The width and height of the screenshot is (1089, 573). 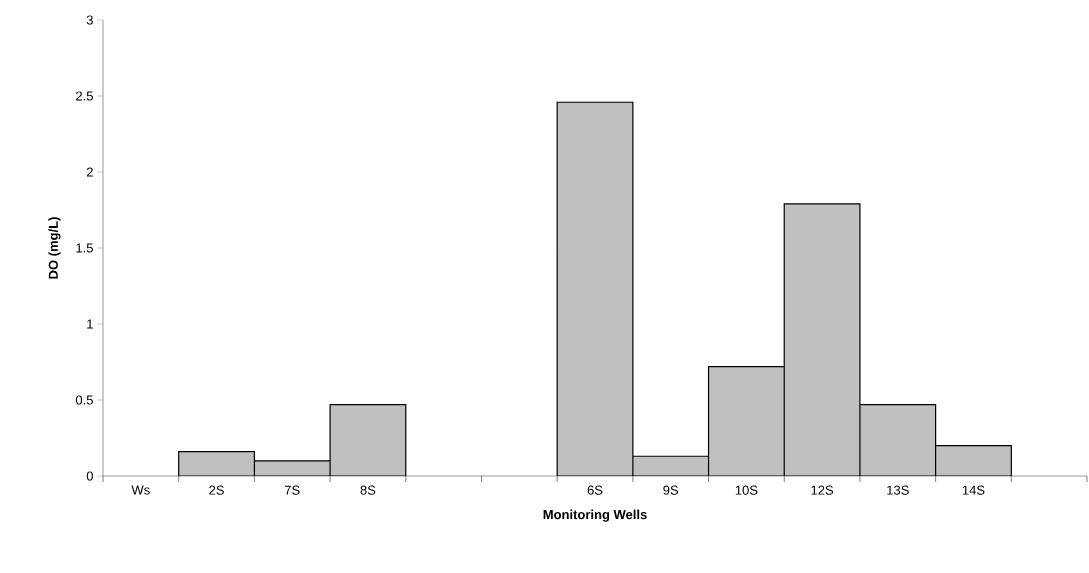 What do you see at coordinates (216, 490) in the screenshot?
I see `x-tick-label: 2S` at bounding box center [216, 490].